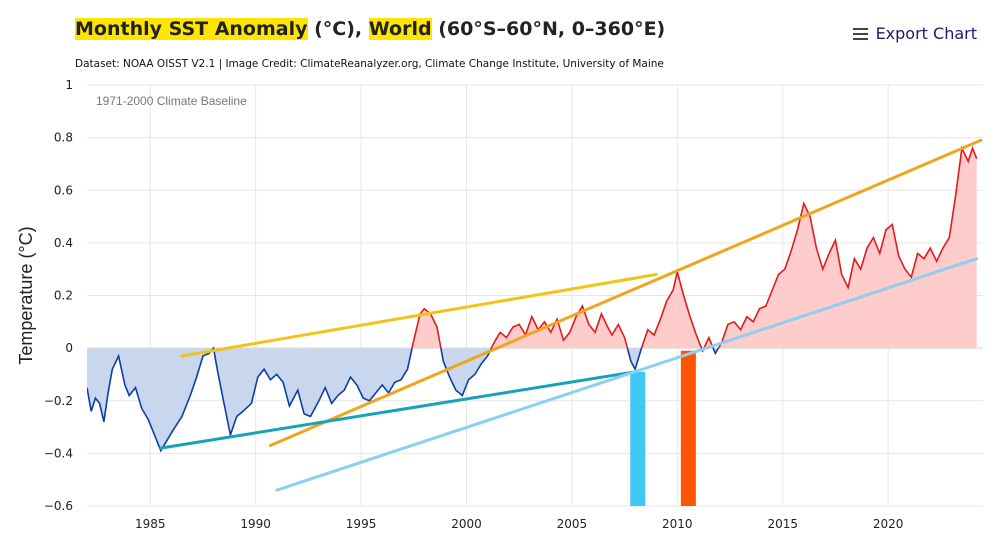 The image size is (1000, 548). I want to click on y-tick-label: 1, so click(69, 85).